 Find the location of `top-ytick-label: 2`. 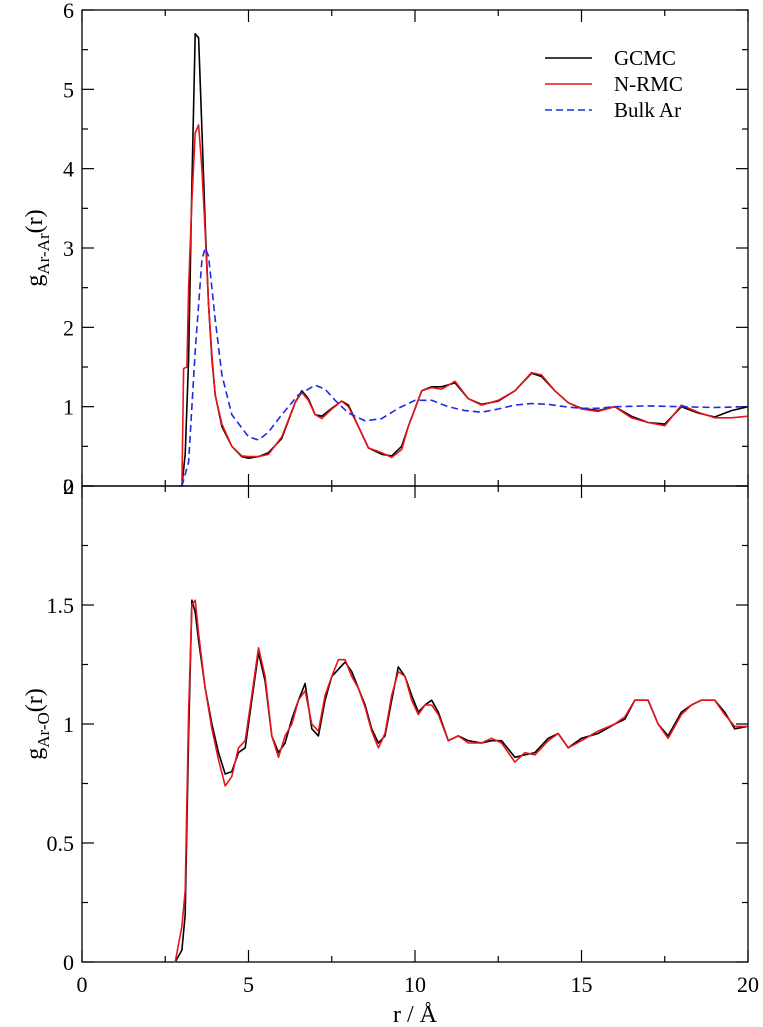

top-ytick-label: 2 is located at coordinates (68, 327).